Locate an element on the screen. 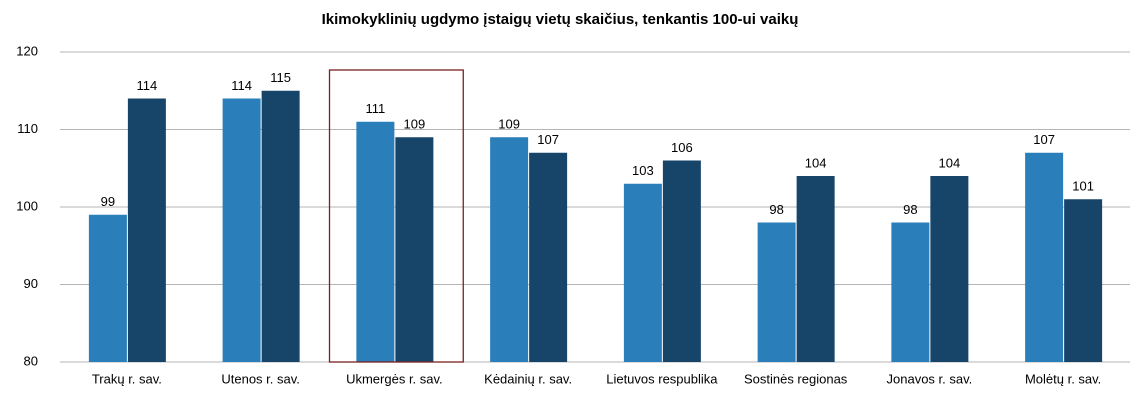 The width and height of the screenshot is (1135, 414). x-tick-label: Trakų r. sav. is located at coordinates (127, 378).